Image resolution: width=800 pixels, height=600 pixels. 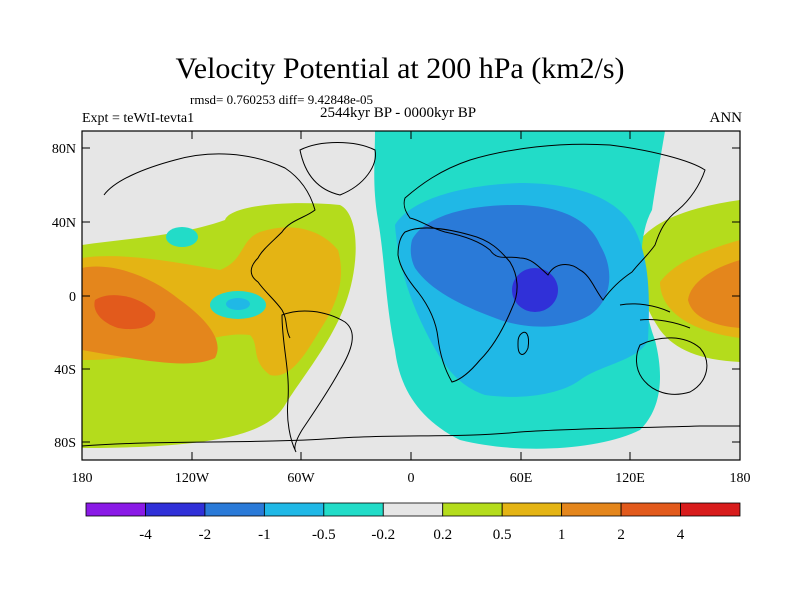 I want to click on lat-label-80s: 80S, so click(x=65, y=443).